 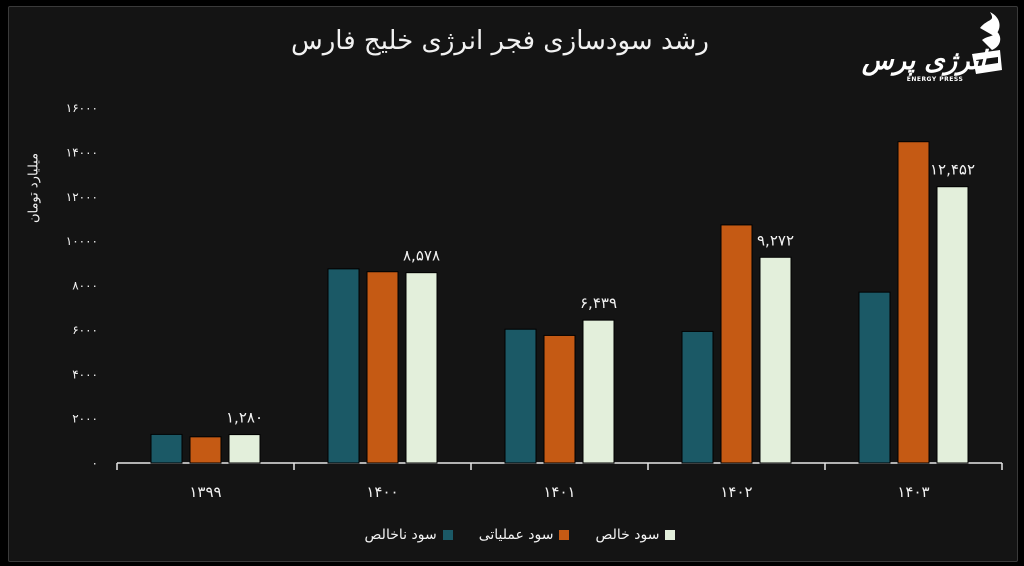 What do you see at coordinates (736, 492) in the screenshot?
I see `x-tick-label: ۱۴۰۲` at bounding box center [736, 492].